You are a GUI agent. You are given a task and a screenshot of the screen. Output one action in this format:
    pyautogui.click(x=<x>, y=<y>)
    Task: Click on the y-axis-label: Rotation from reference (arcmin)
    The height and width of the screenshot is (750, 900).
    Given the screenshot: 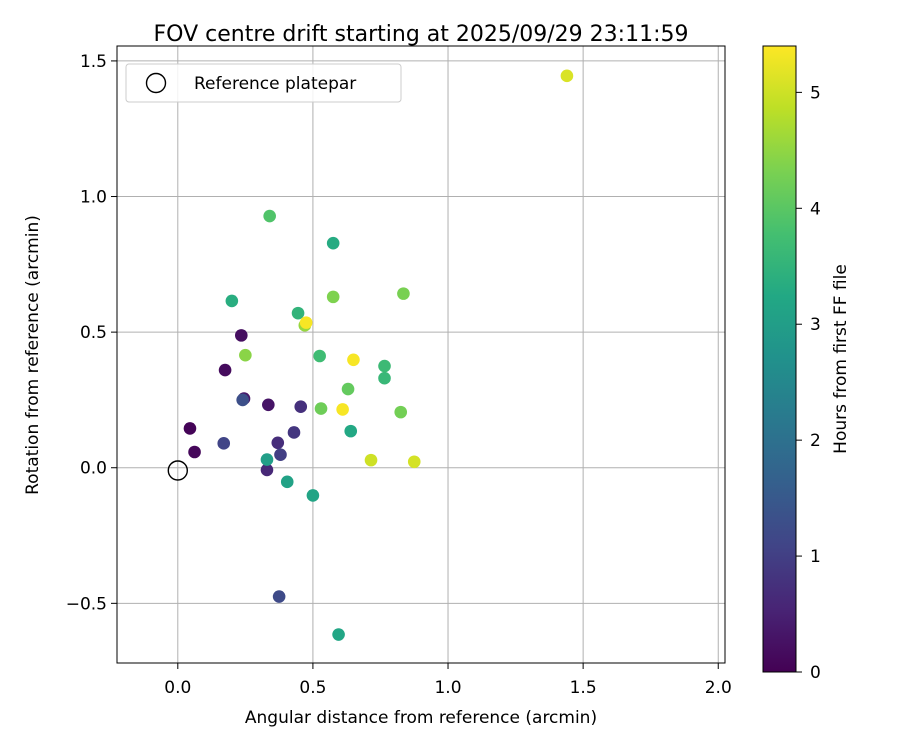 What is the action you would take?
    pyautogui.click(x=33, y=355)
    